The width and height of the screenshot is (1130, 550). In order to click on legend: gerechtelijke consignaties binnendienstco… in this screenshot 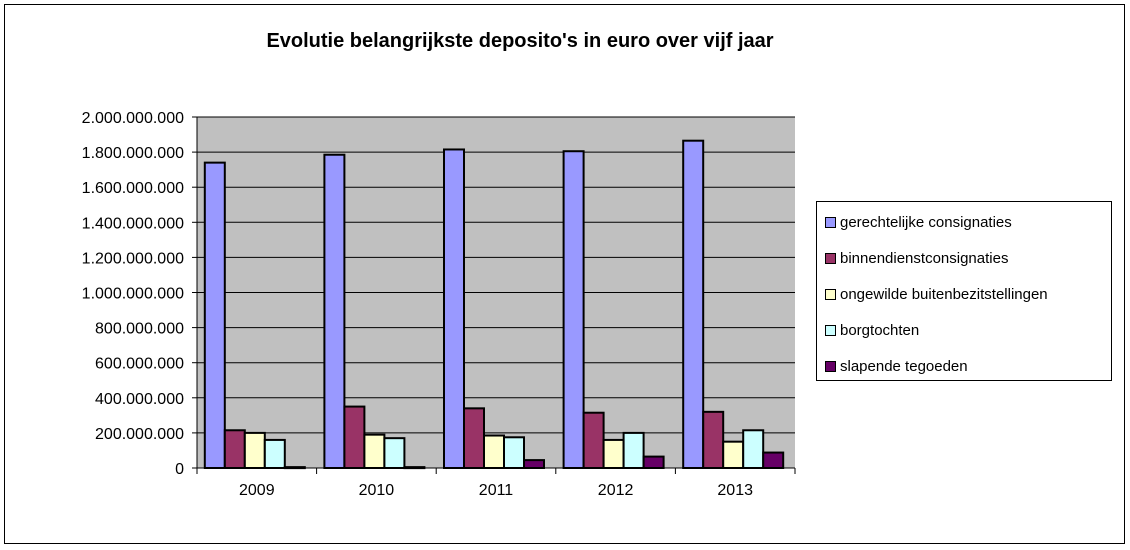, I will do `click(964, 291)`.